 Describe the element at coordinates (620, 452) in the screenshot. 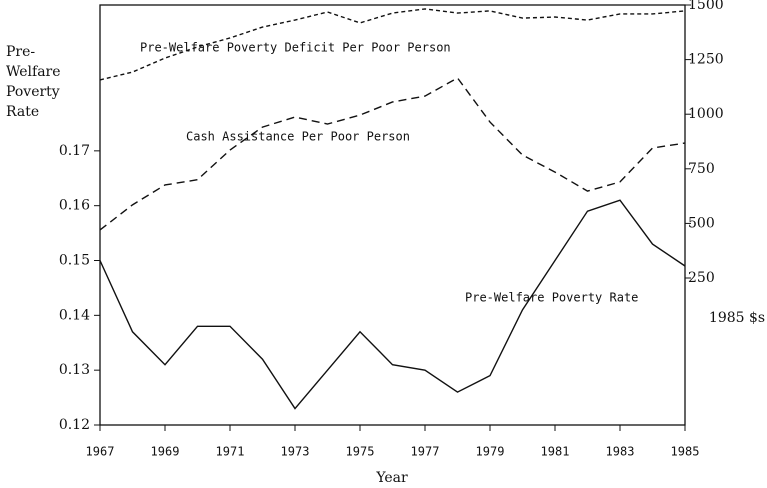

I see `x-tick-label: 1983` at that location.